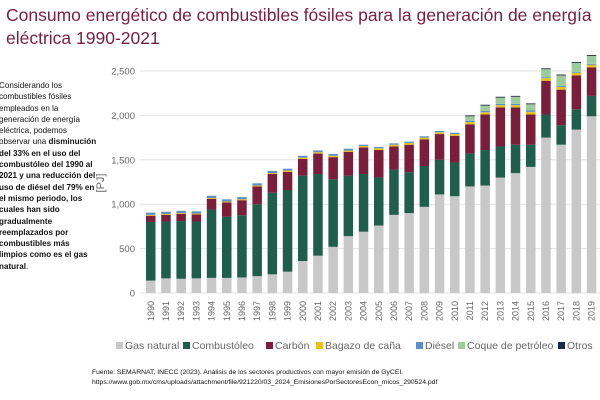 Image resolution: width=600 pixels, height=400 pixels. I want to click on x-tick-label: 1990, so click(151, 311).